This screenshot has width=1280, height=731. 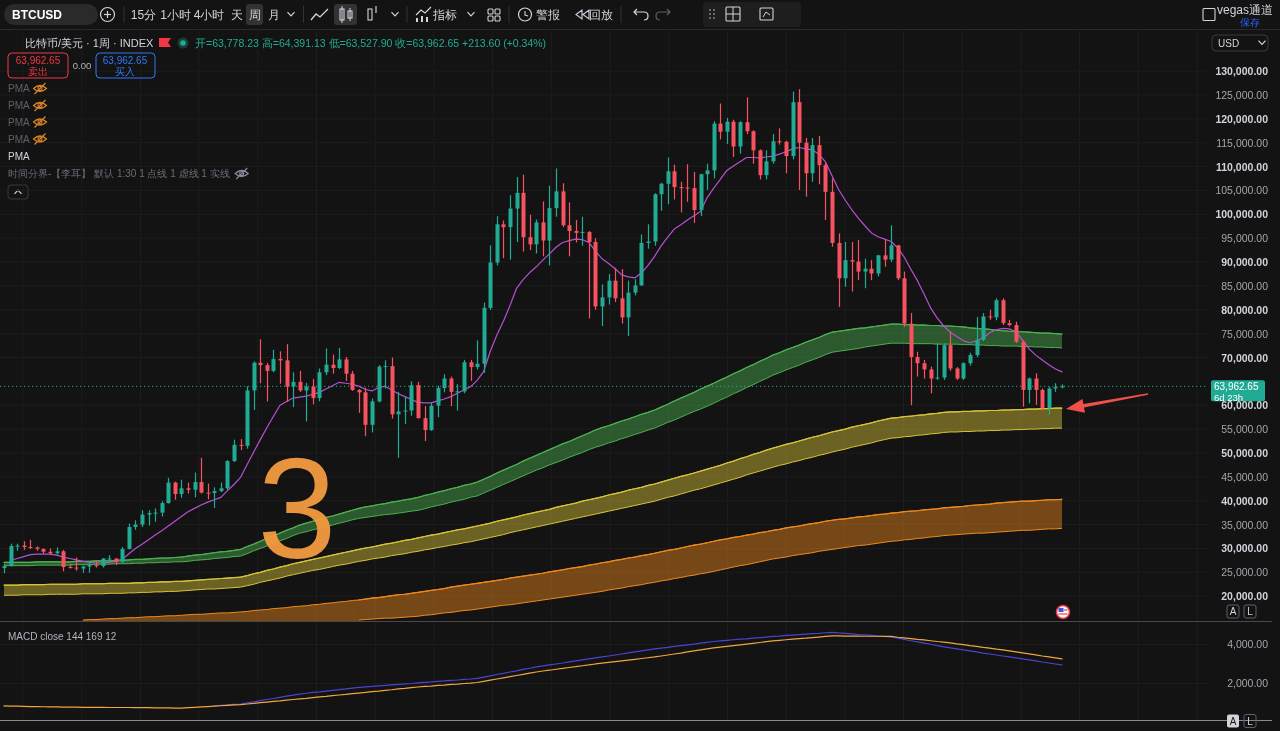 I want to click on text: 4小时, so click(x=209, y=14).